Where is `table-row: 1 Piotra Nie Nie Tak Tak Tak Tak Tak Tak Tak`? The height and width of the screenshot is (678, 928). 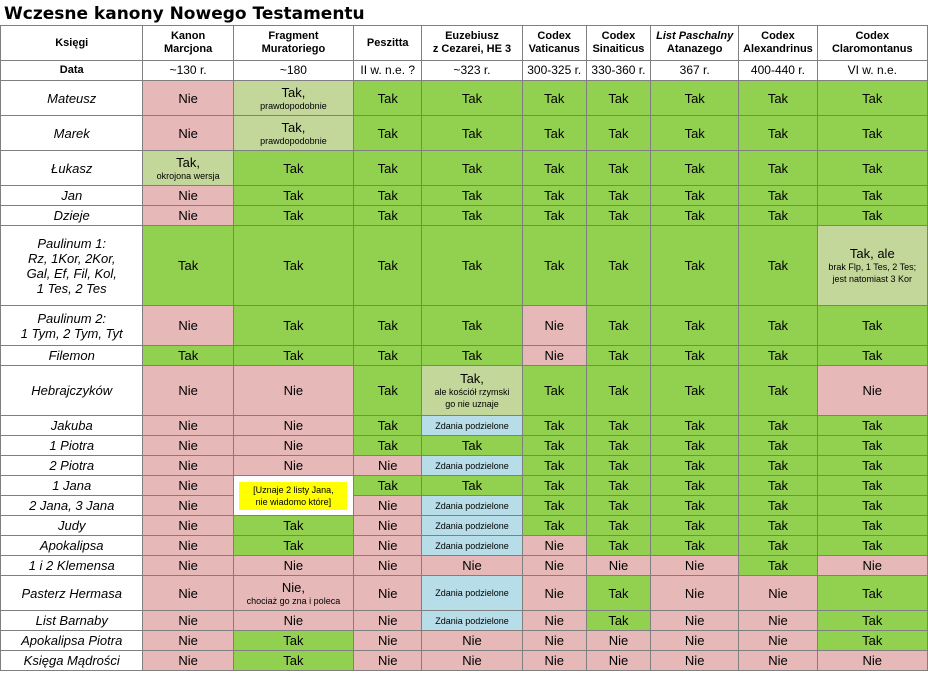 table-row: 1 Piotra Nie Nie Tak Tak Tak Tak Tak Tak Tak is located at coordinates (464, 445).